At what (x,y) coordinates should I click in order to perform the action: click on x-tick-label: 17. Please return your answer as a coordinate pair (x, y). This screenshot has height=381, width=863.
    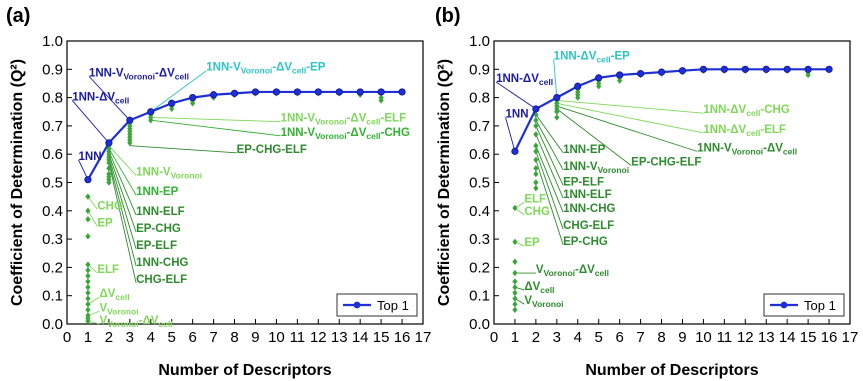
    Looking at the image, I should click on (423, 337).